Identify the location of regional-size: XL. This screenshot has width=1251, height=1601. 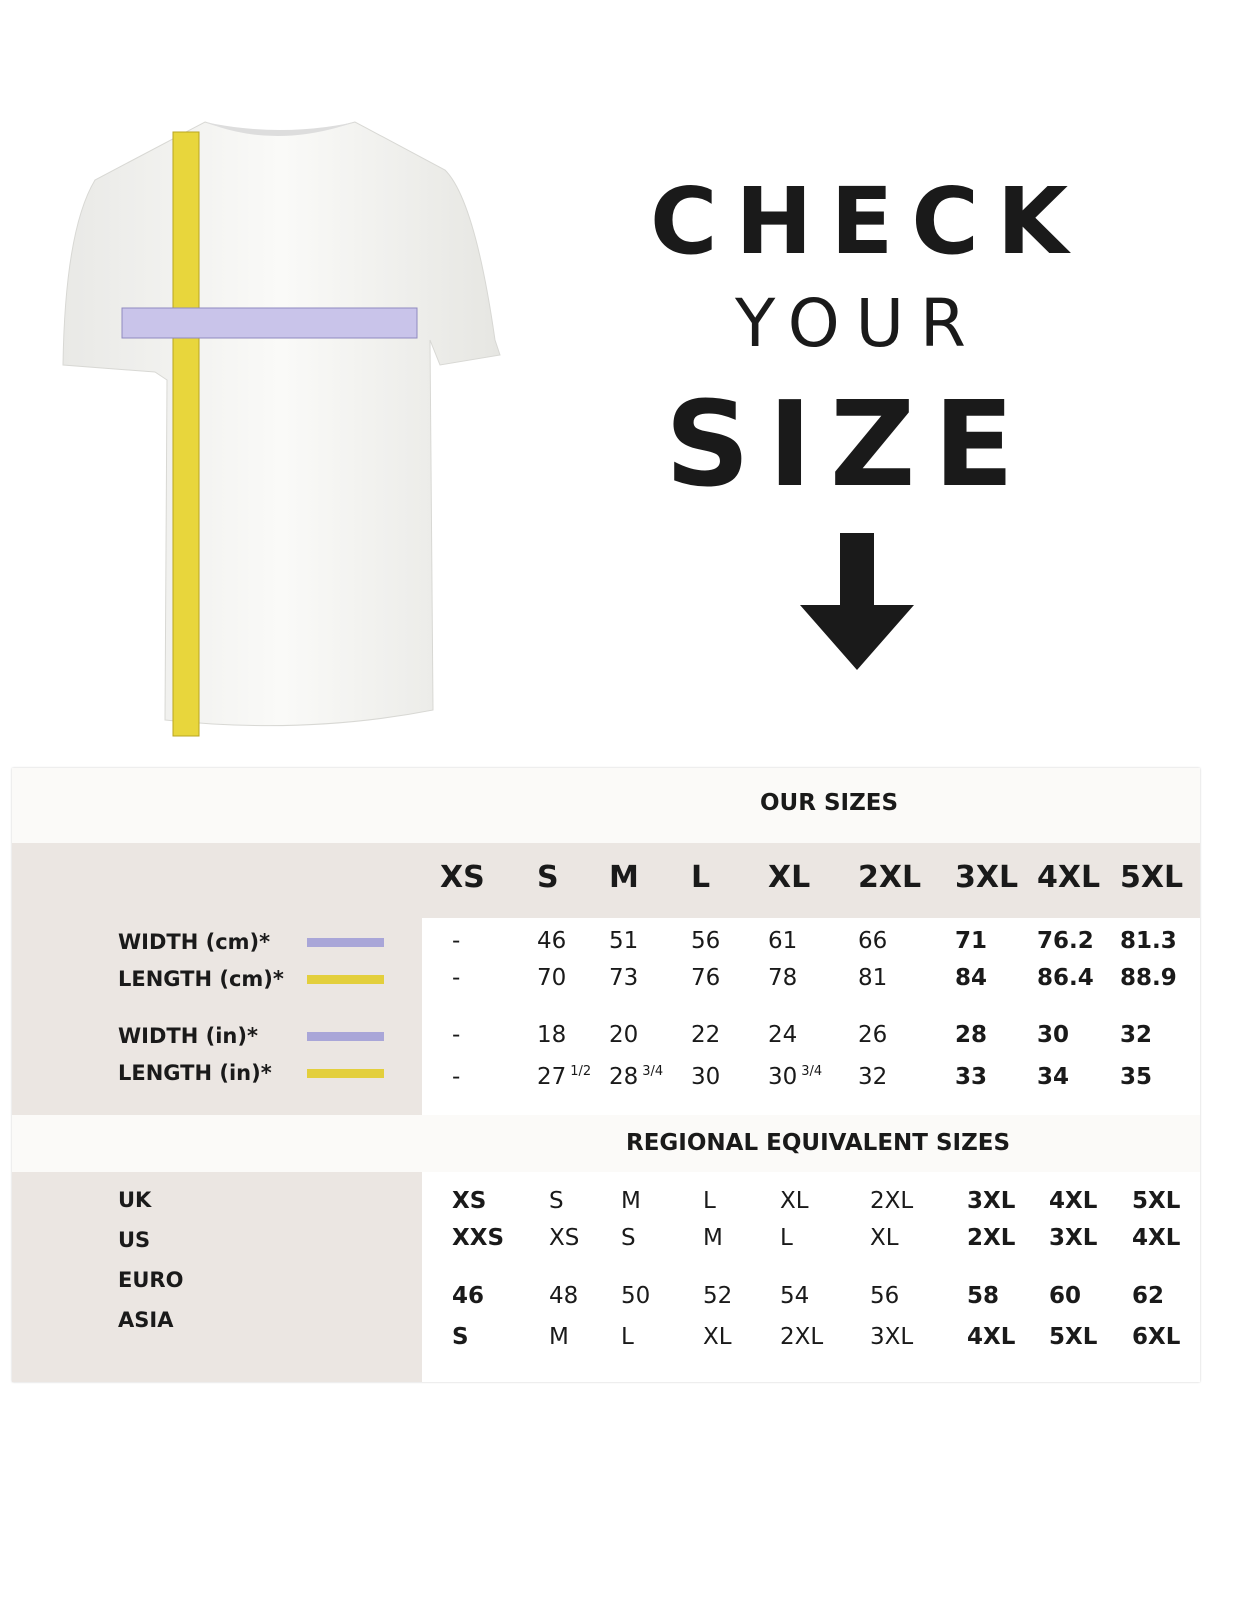
(884, 1238).